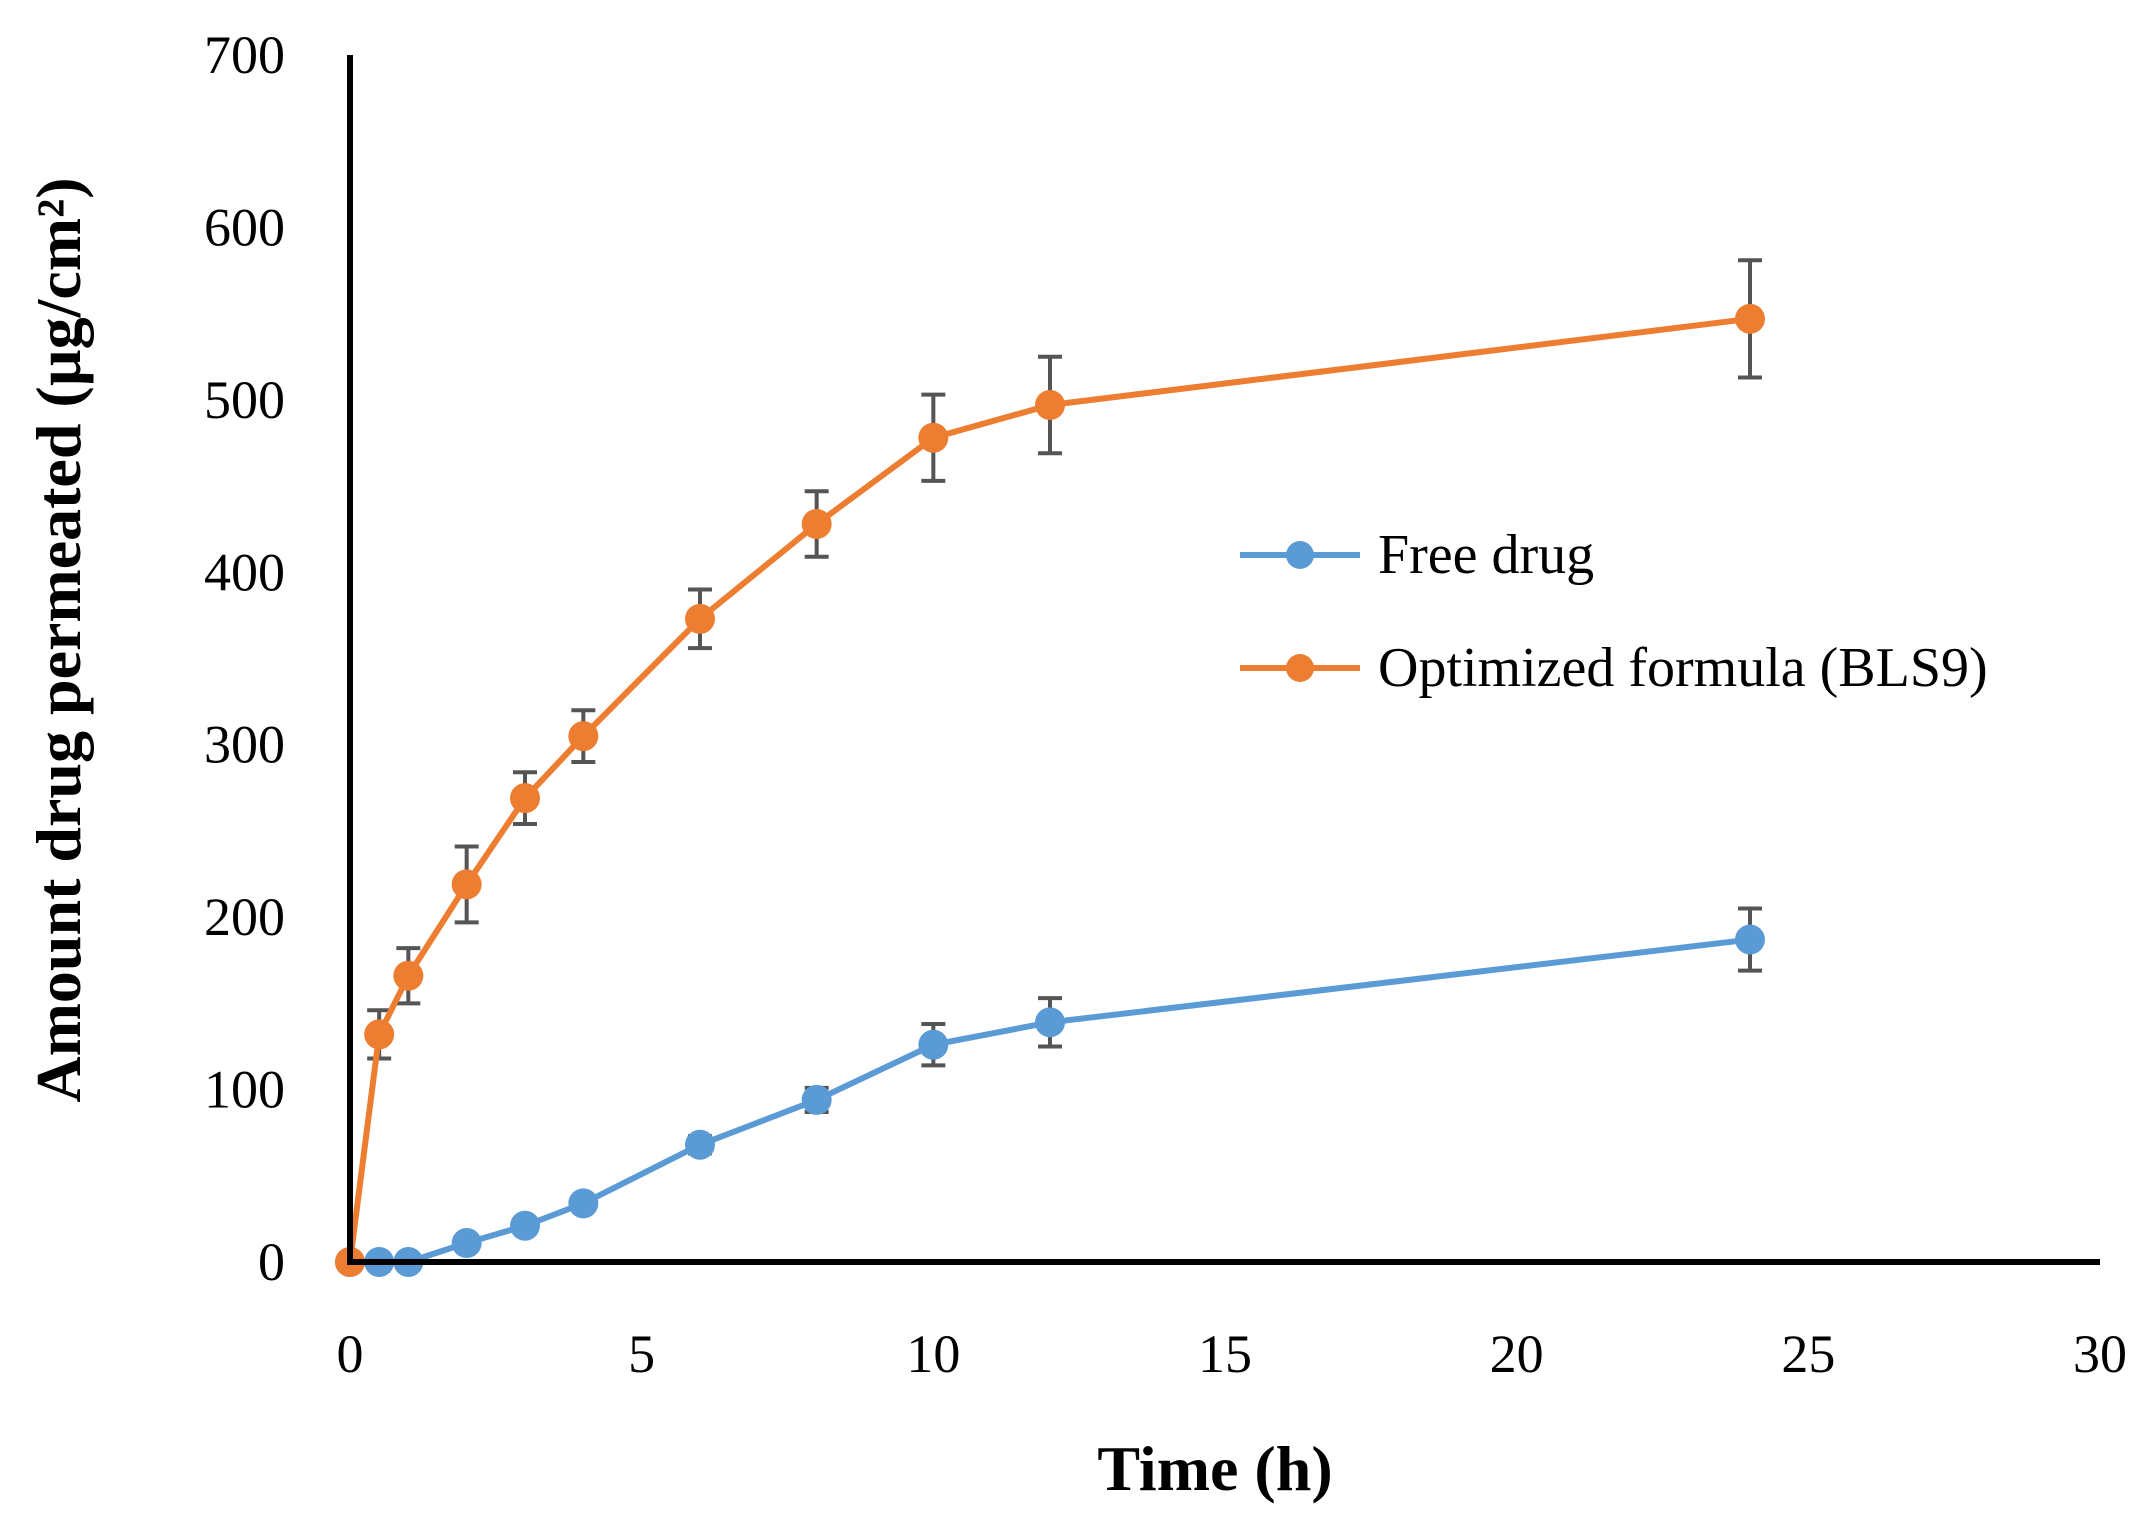  What do you see at coordinates (58, 639) in the screenshot?
I see `y-axis-title: Amount drug permeated (µg/cm²)` at bounding box center [58, 639].